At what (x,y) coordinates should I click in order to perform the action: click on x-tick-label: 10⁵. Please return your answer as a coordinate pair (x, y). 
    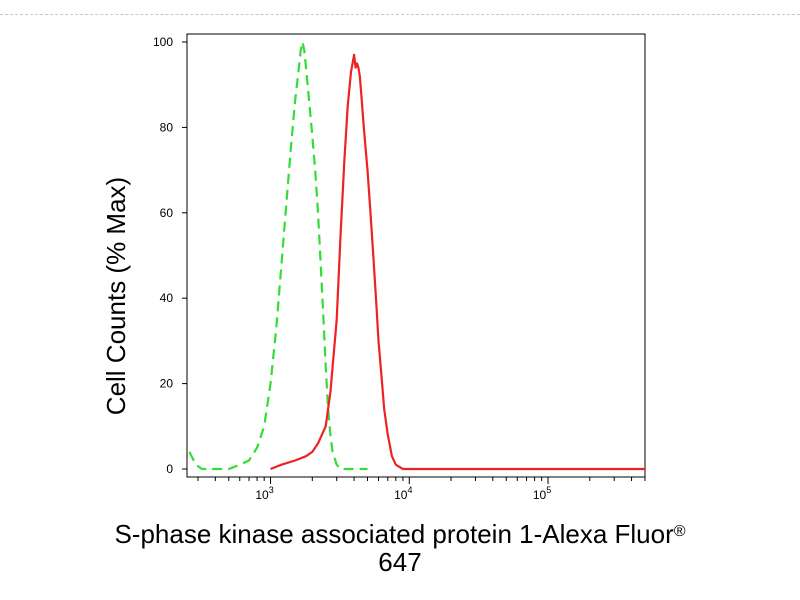
    Looking at the image, I should click on (542, 493).